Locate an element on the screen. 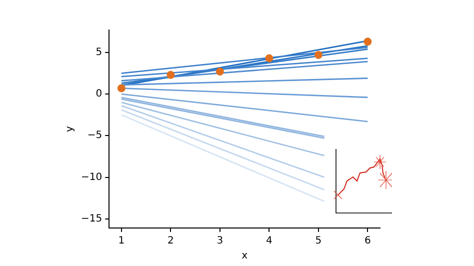 This screenshot has width=474, height=266. x-axis-title: x is located at coordinates (245, 256).